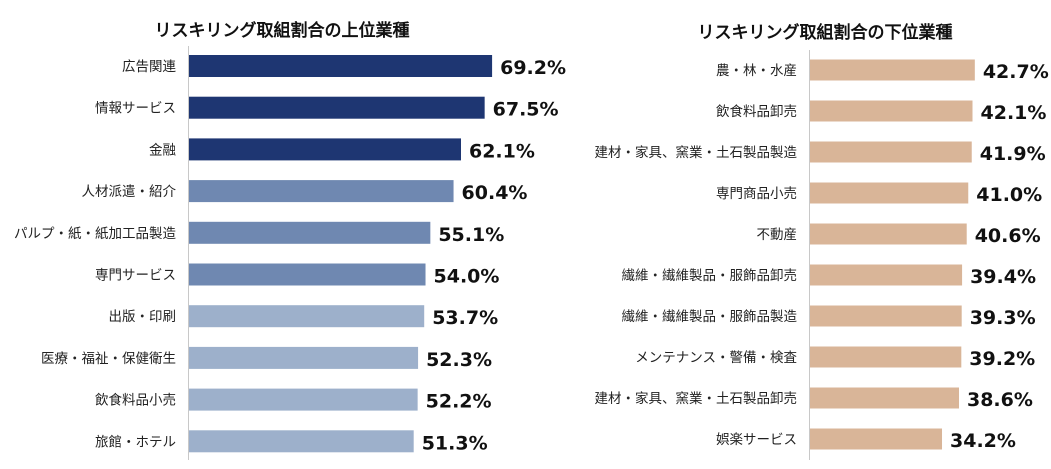 The width and height of the screenshot is (1051, 469). What do you see at coordinates (710, 276) in the screenshot?
I see `right-category-label: 繊維・繊維製品・服飾品卸売` at bounding box center [710, 276].